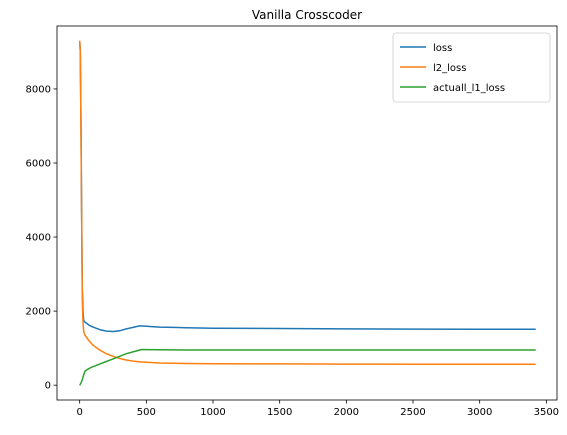 The width and height of the screenshot is (567, 435). I want to click on legend-label: loss, so click(442, 48).